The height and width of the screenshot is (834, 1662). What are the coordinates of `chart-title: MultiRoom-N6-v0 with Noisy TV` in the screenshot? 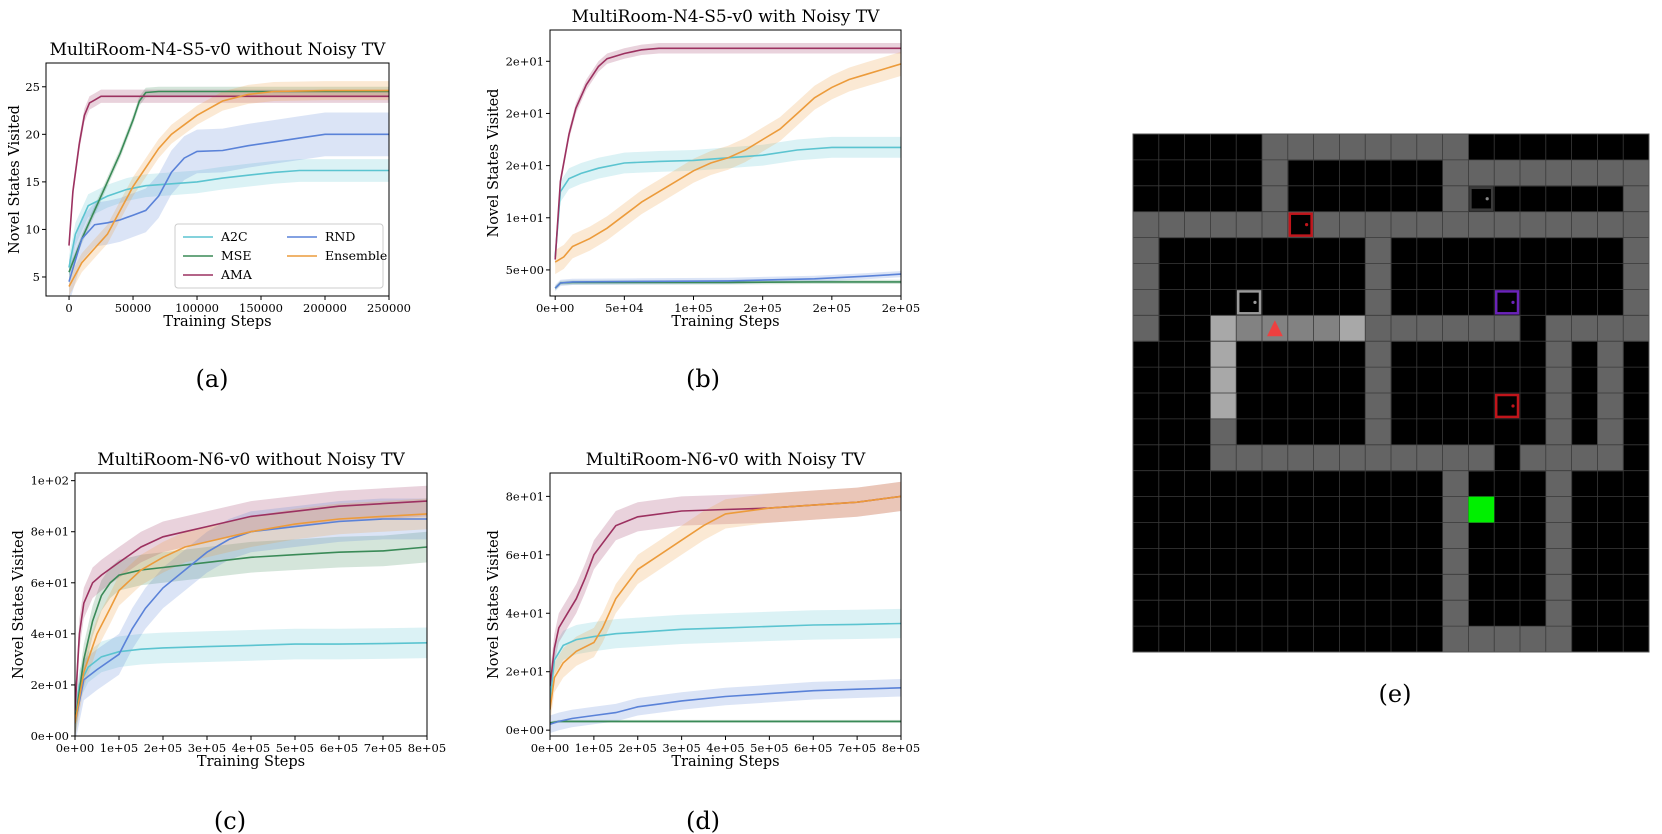 It's located at (726, 460).